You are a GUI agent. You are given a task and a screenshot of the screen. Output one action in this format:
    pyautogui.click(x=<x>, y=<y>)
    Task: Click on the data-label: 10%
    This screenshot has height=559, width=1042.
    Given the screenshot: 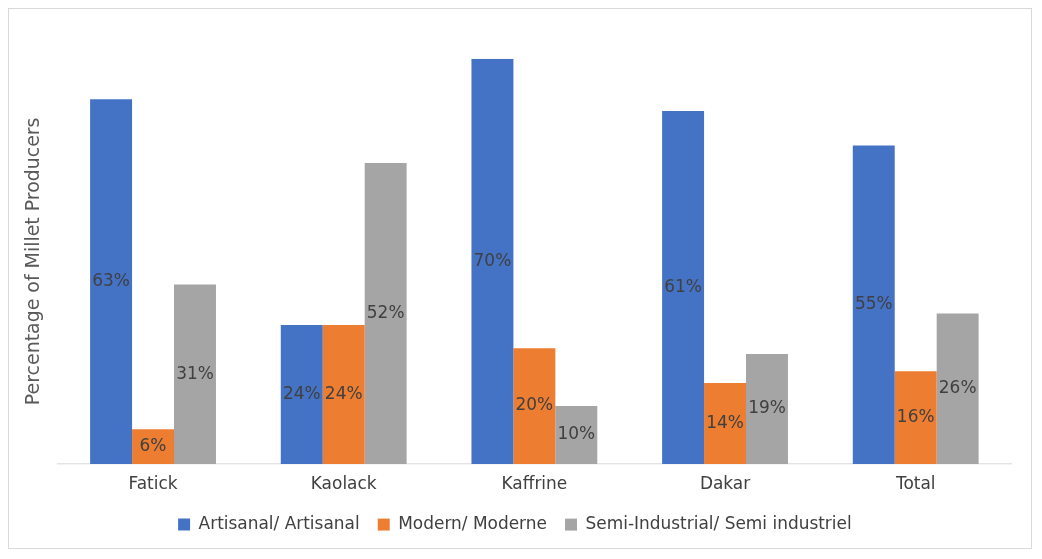 What is the action you would take?
    pyautogui.click(x=576, y=433)
    